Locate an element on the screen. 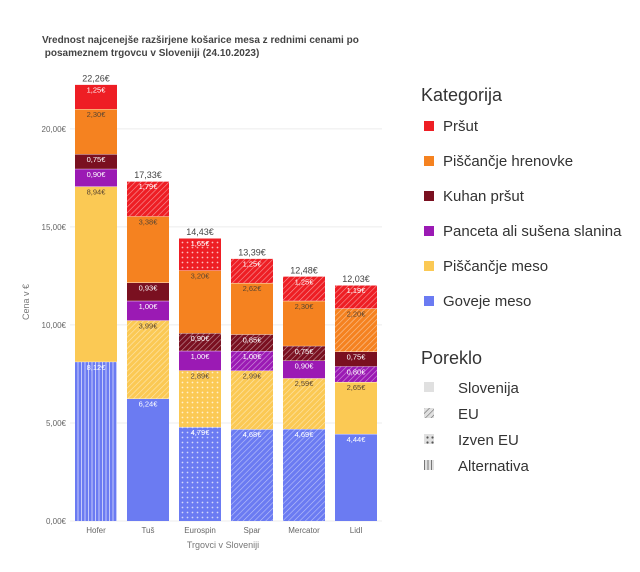 The width and height of the screenshot is (640, 572). segment-value-label: 1,19€ is located at coordinates (357, 290).